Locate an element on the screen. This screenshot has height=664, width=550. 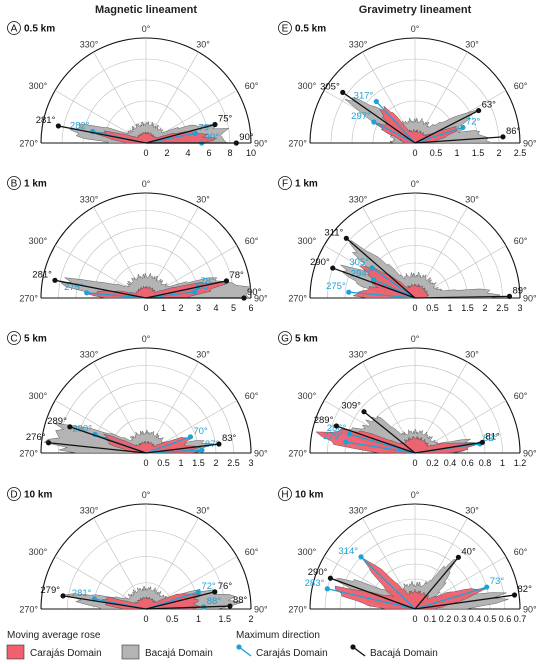
direction-label: 73° is located at coordinates (497, 581).